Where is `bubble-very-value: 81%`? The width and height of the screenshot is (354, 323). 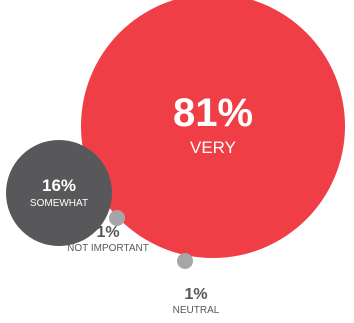
bubble-very-value: 81% is located at coordinates (213, 113).